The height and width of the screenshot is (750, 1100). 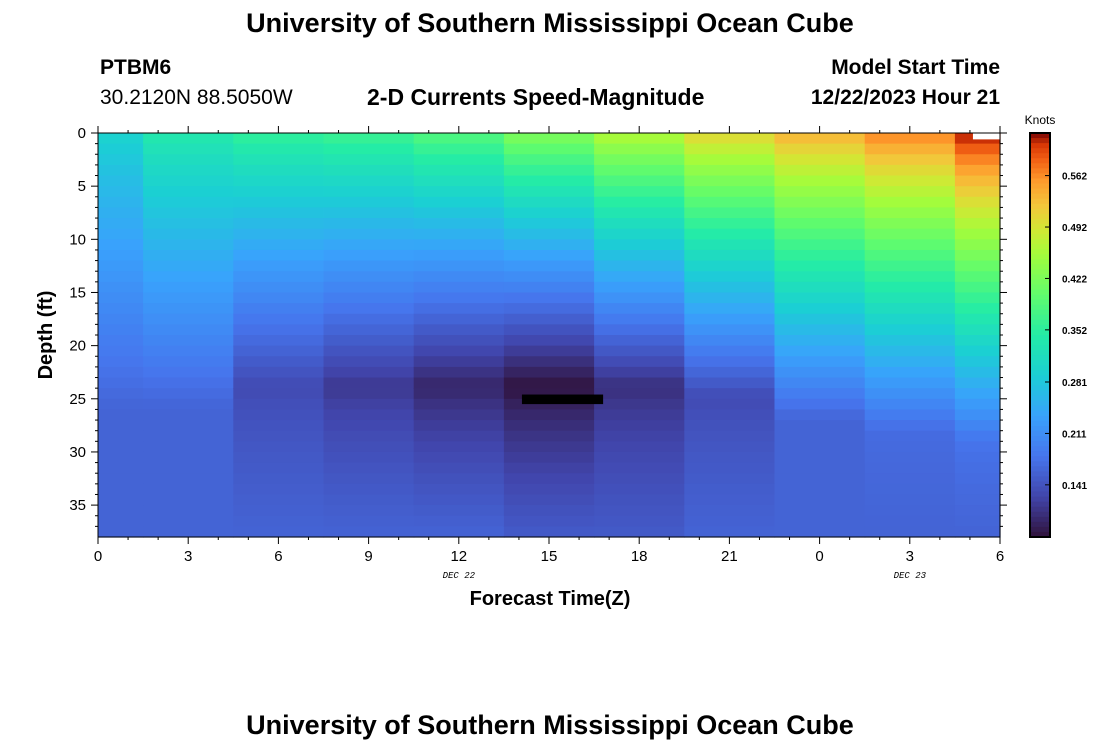 I want to click on y-tick-label: 25, so click(x=77, y=399).